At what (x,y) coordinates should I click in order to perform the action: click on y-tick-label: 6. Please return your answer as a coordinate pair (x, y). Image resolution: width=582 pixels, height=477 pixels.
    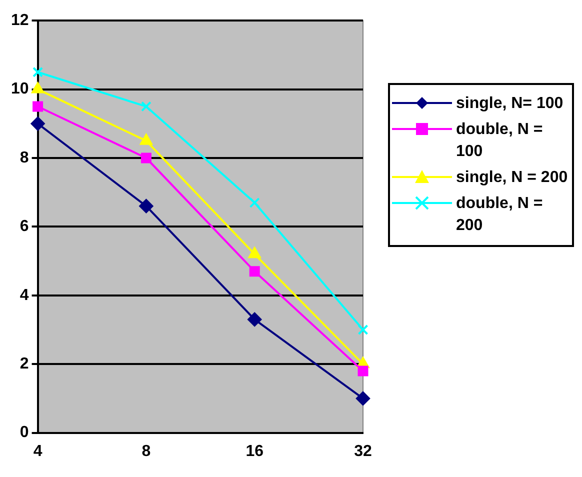
    Looking at the image, I should click on (24, 227).